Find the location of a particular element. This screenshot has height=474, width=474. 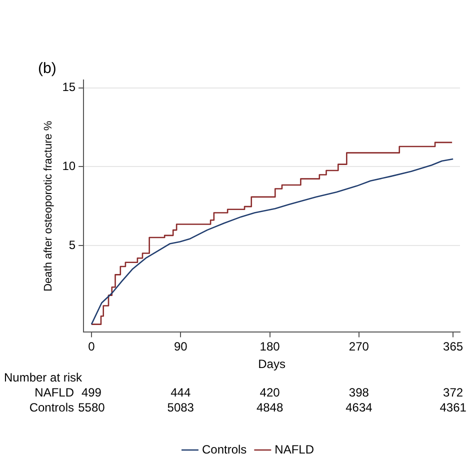

text: 4634 is located at coordinates (359, 407).